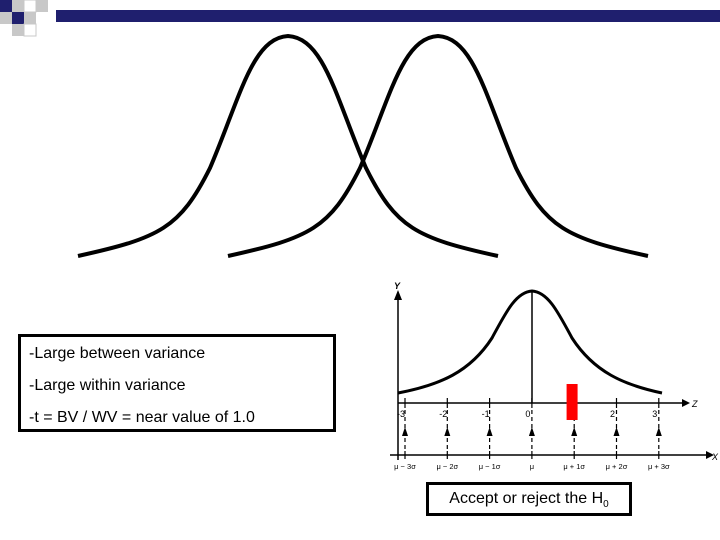 Image resolution: width=720 pixels, height=540 pixels. I want to click on title-bar, so click(388, 16).